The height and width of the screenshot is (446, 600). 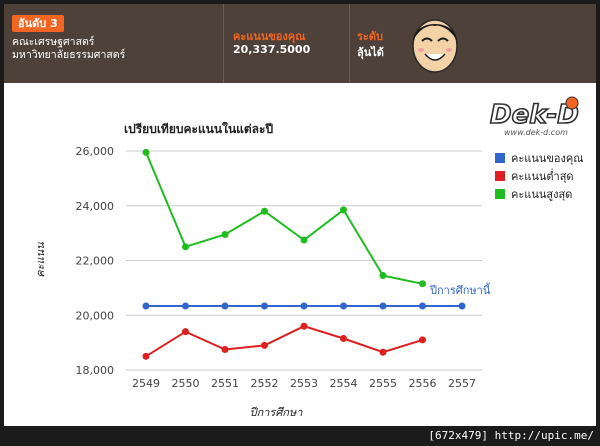 What do you see at coordinates (541, 194) in the screenshot?
I see `legend-label: คะแนนสูงสุด` at bounding box center [541, 194].